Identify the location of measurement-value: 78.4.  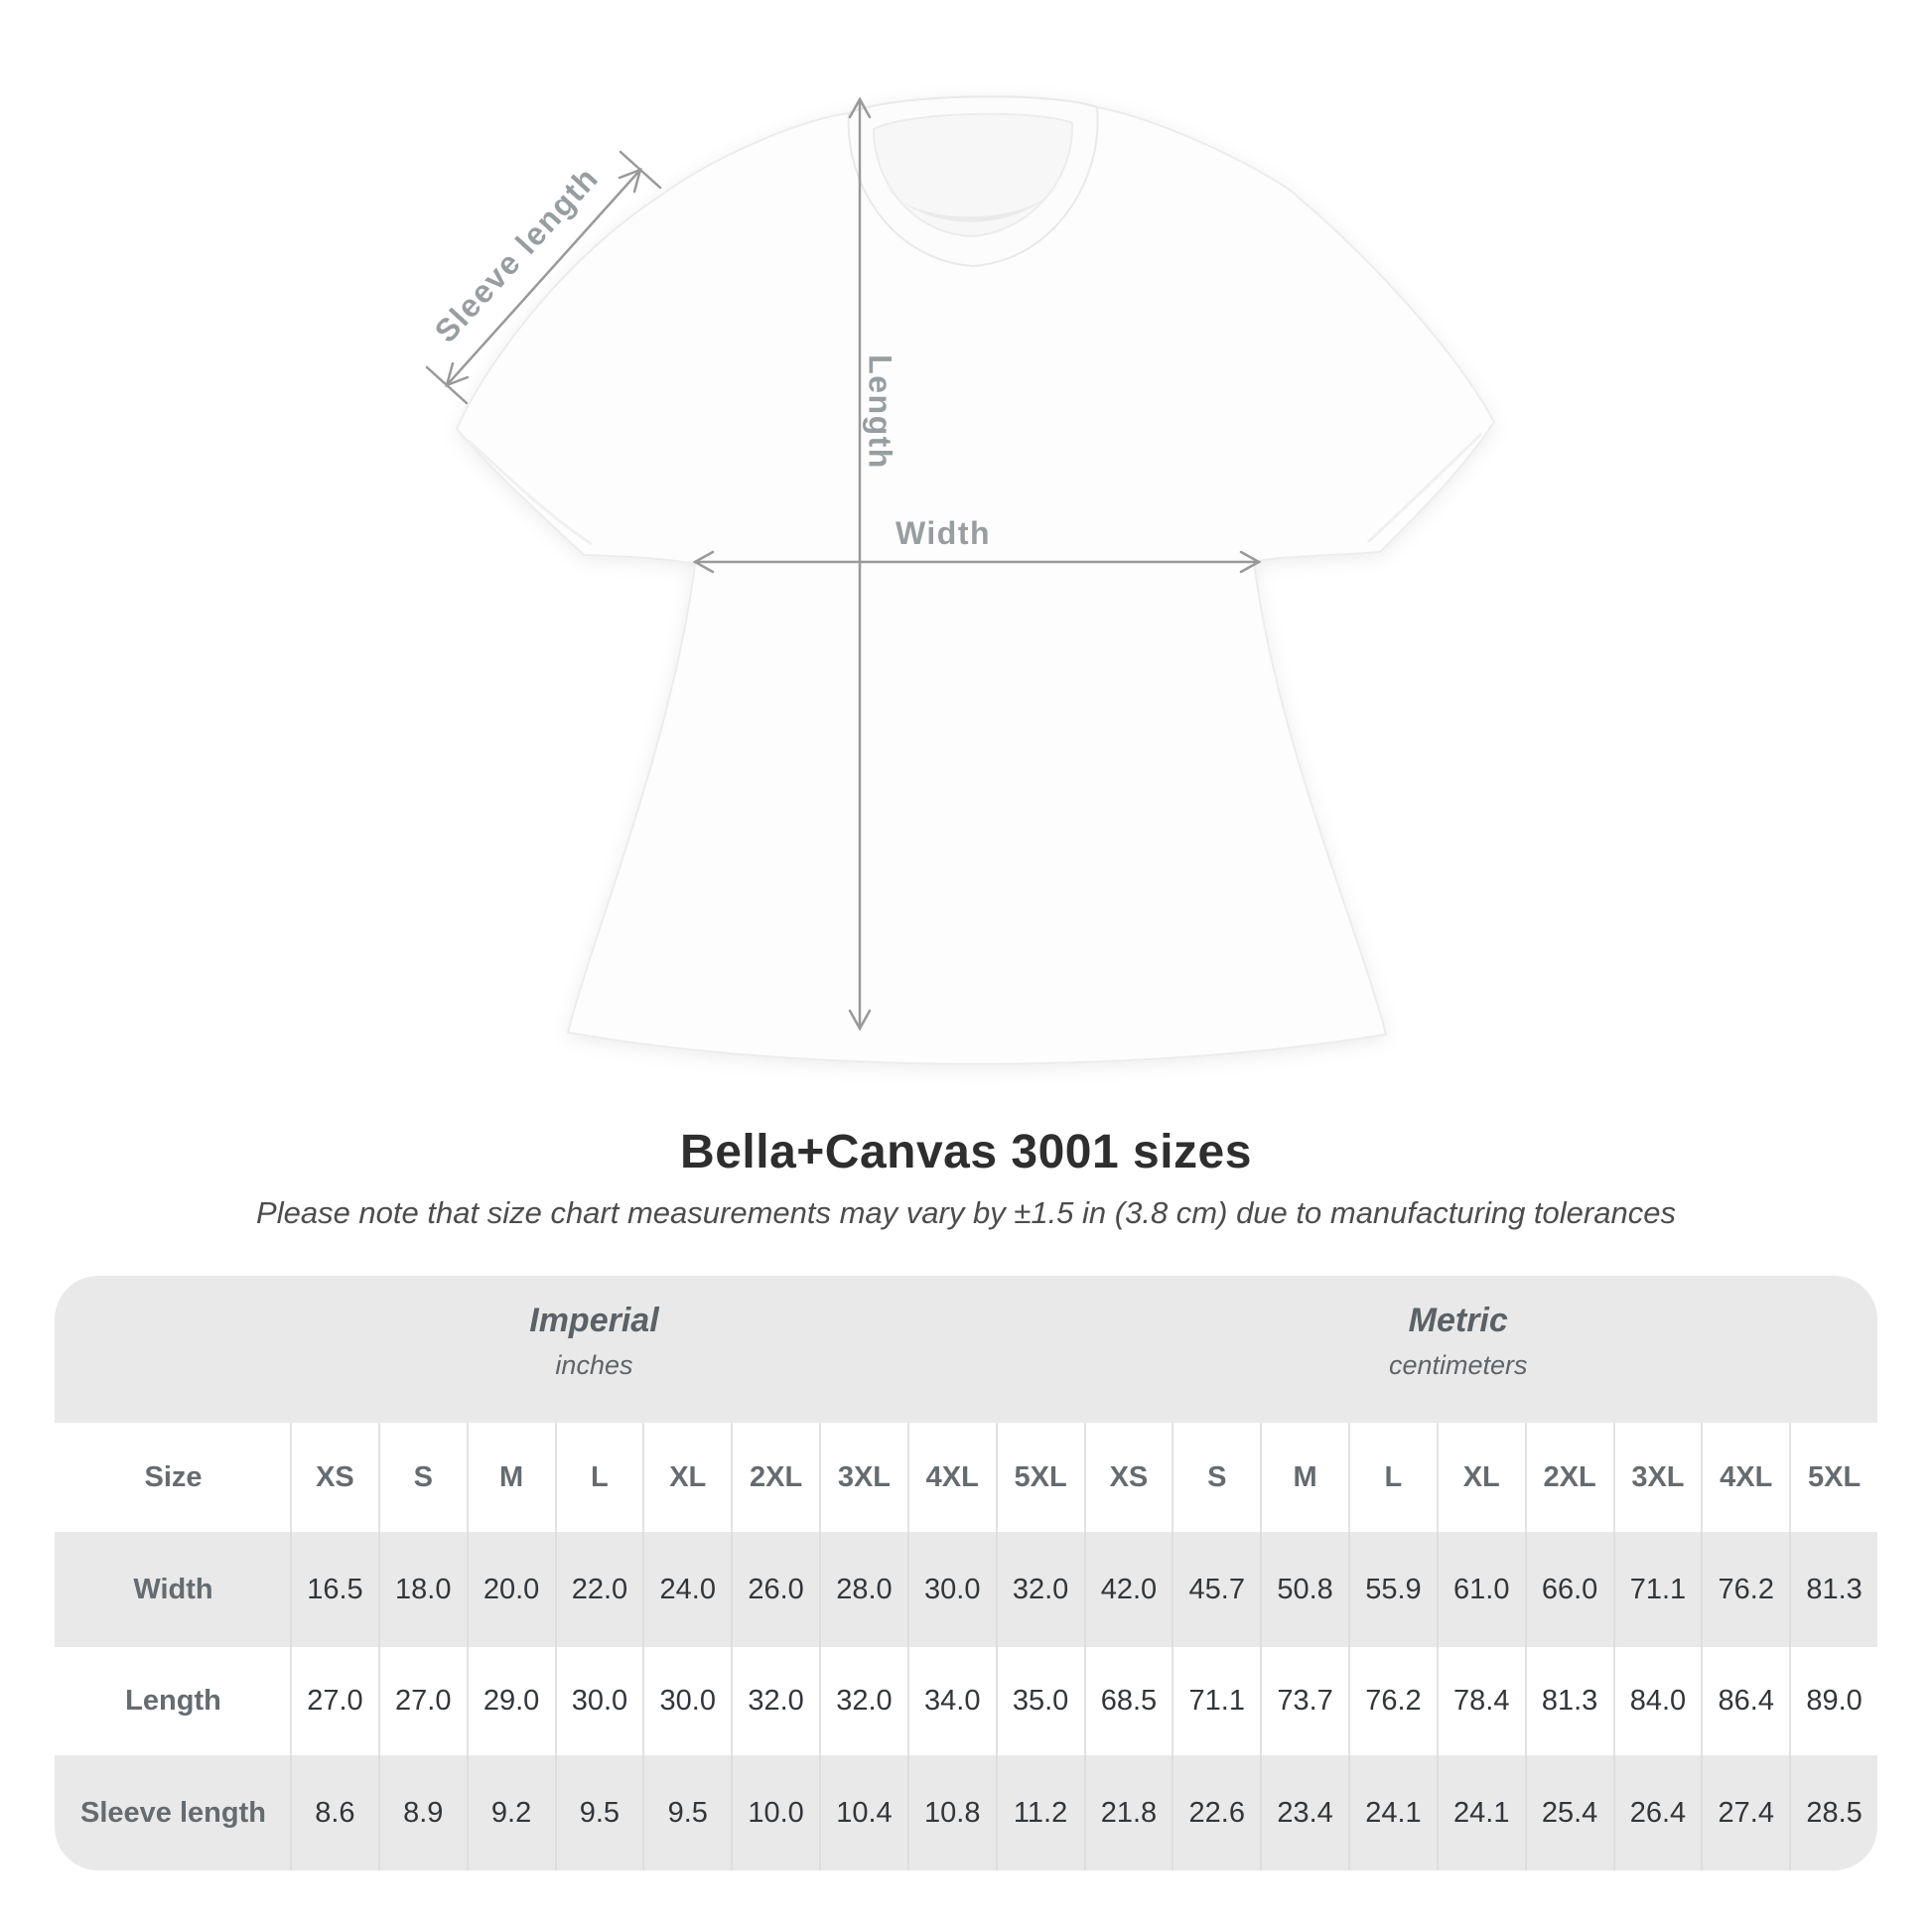
(1480, 1701).